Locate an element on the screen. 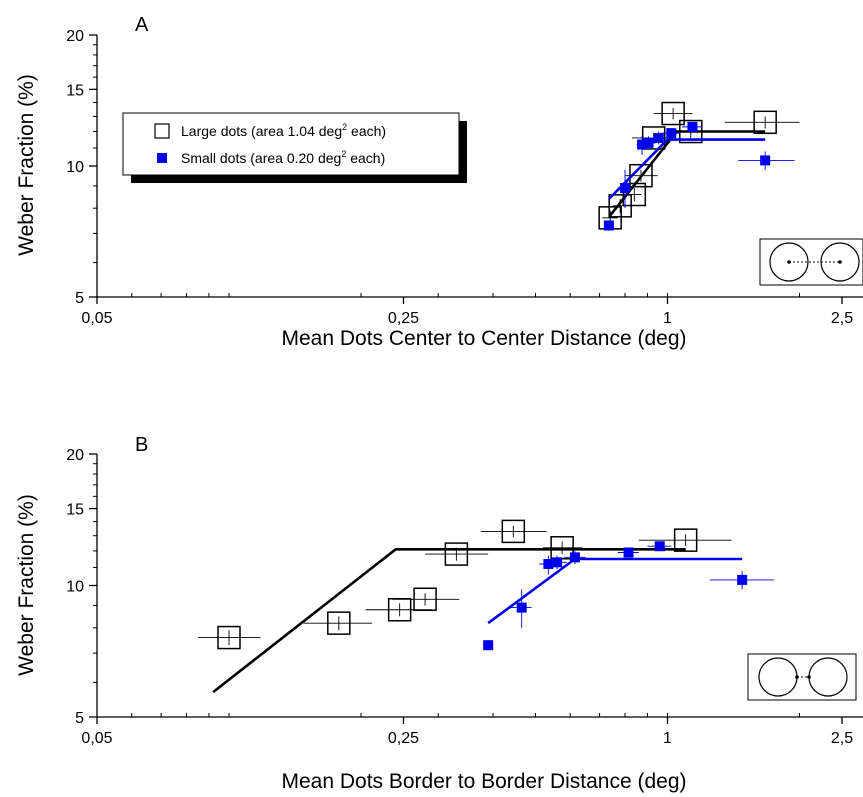 Image resolution: width=863 pixels, height=797 pixels. legend-entry-large-text: Large dots (area 1.04 deg is located at coordinates (261, 131).